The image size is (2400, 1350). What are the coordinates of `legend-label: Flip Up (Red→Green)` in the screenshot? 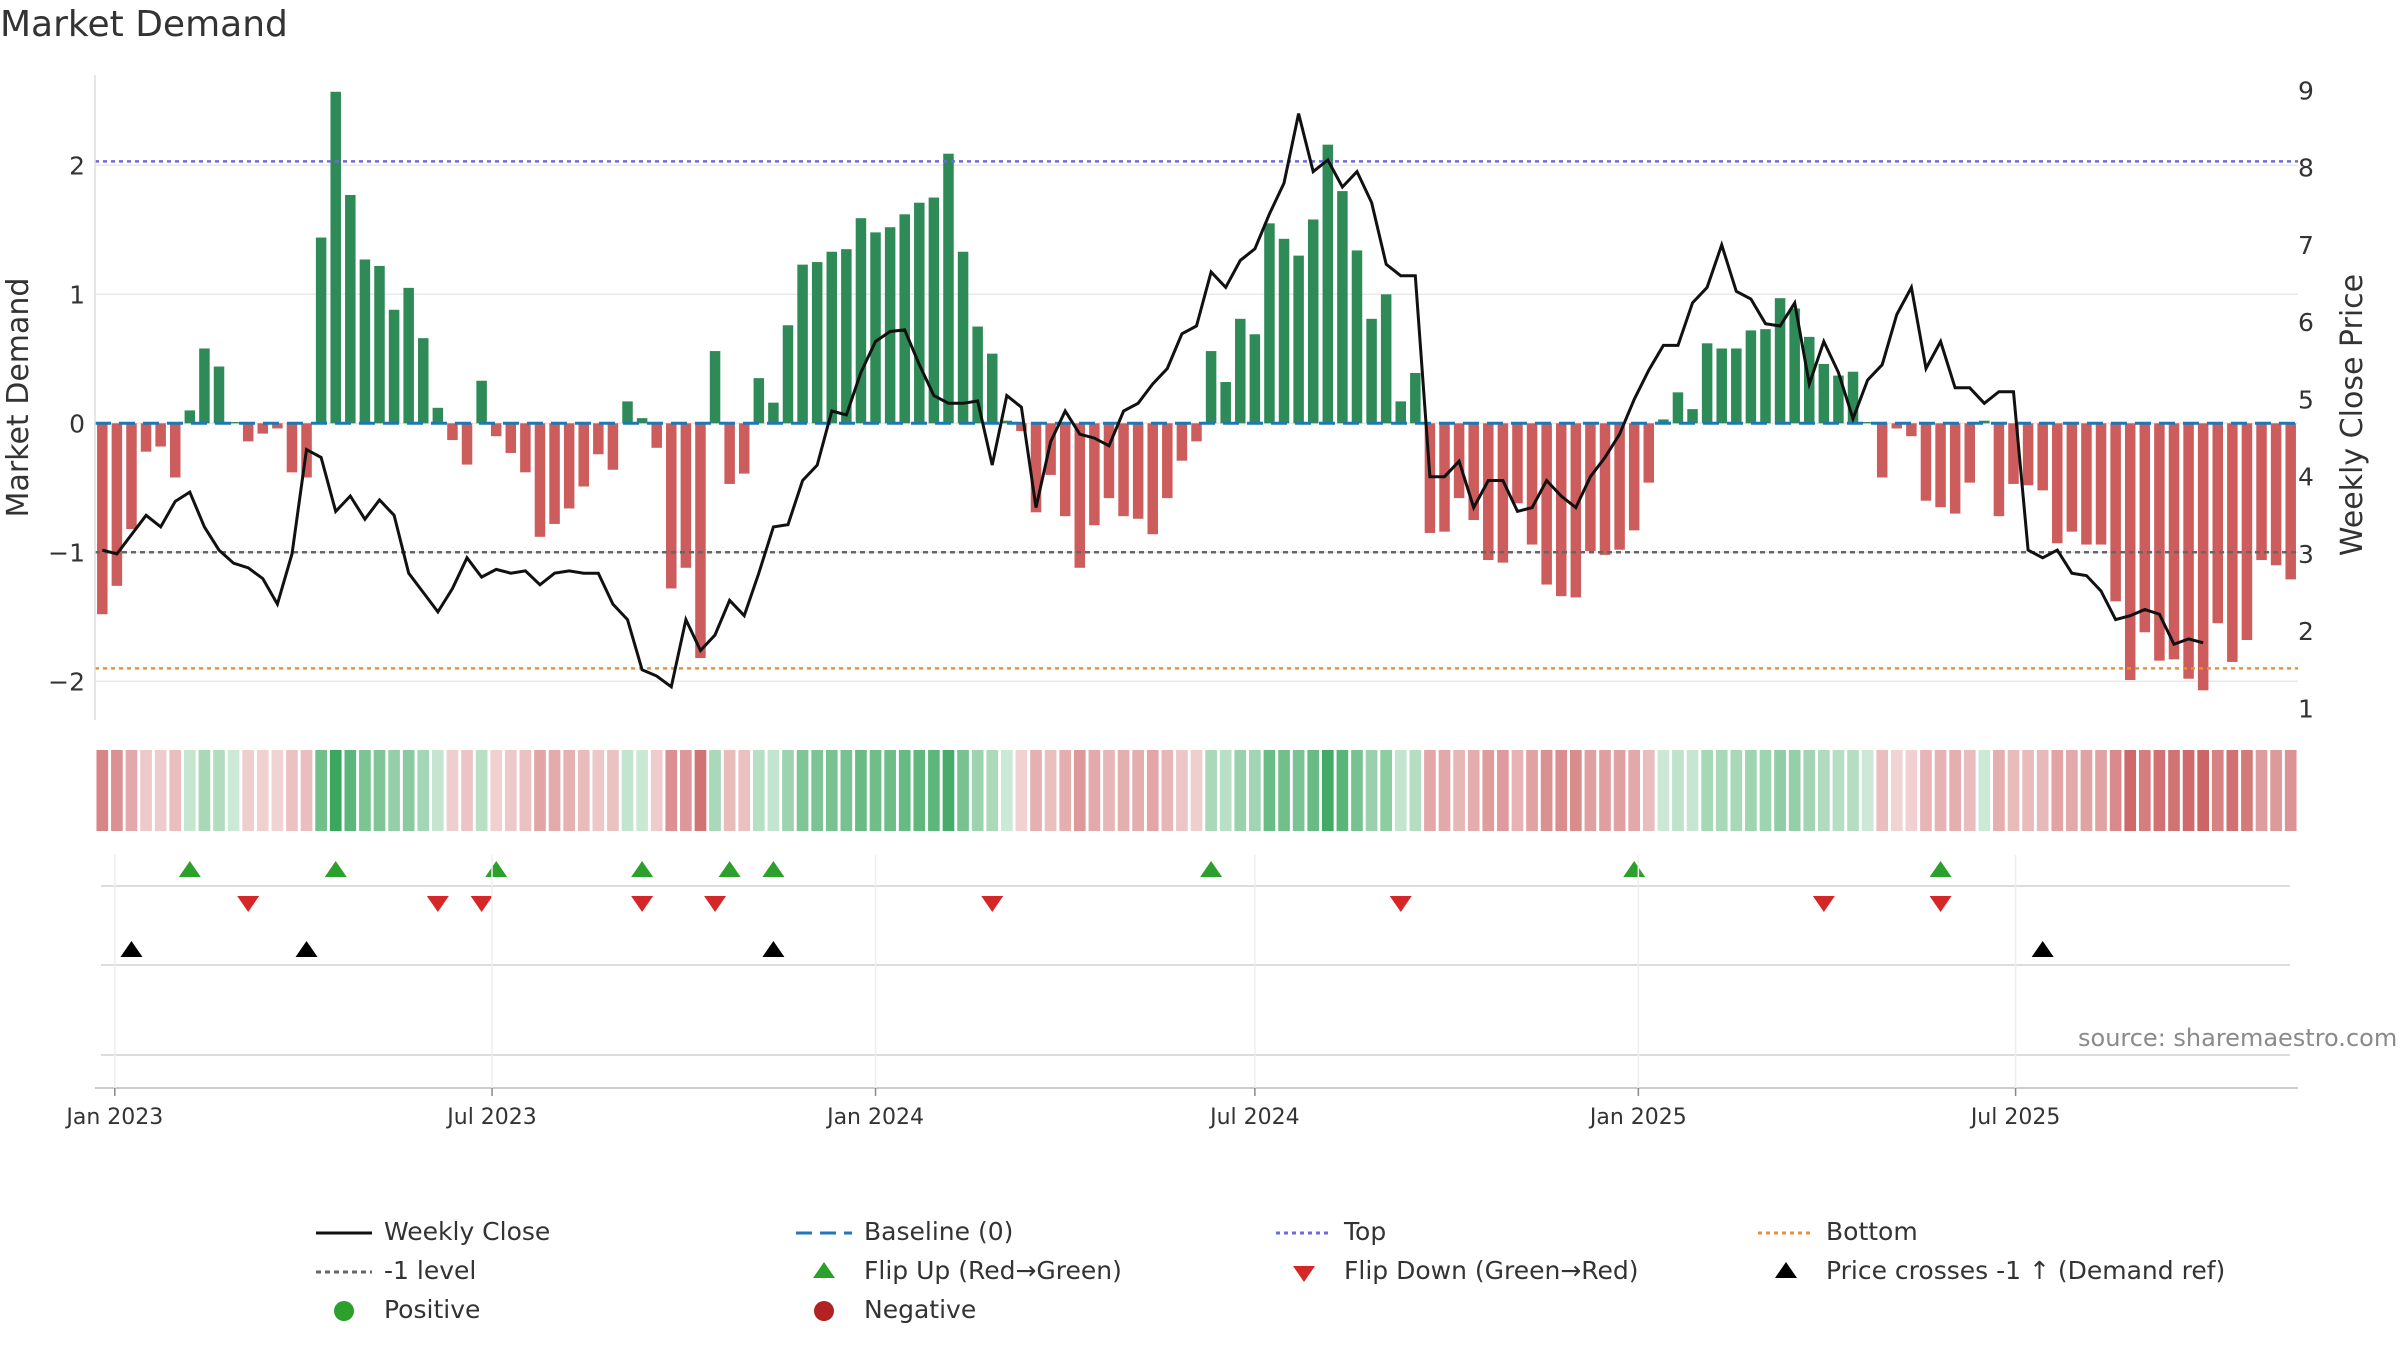 It's located at (993, 1270).